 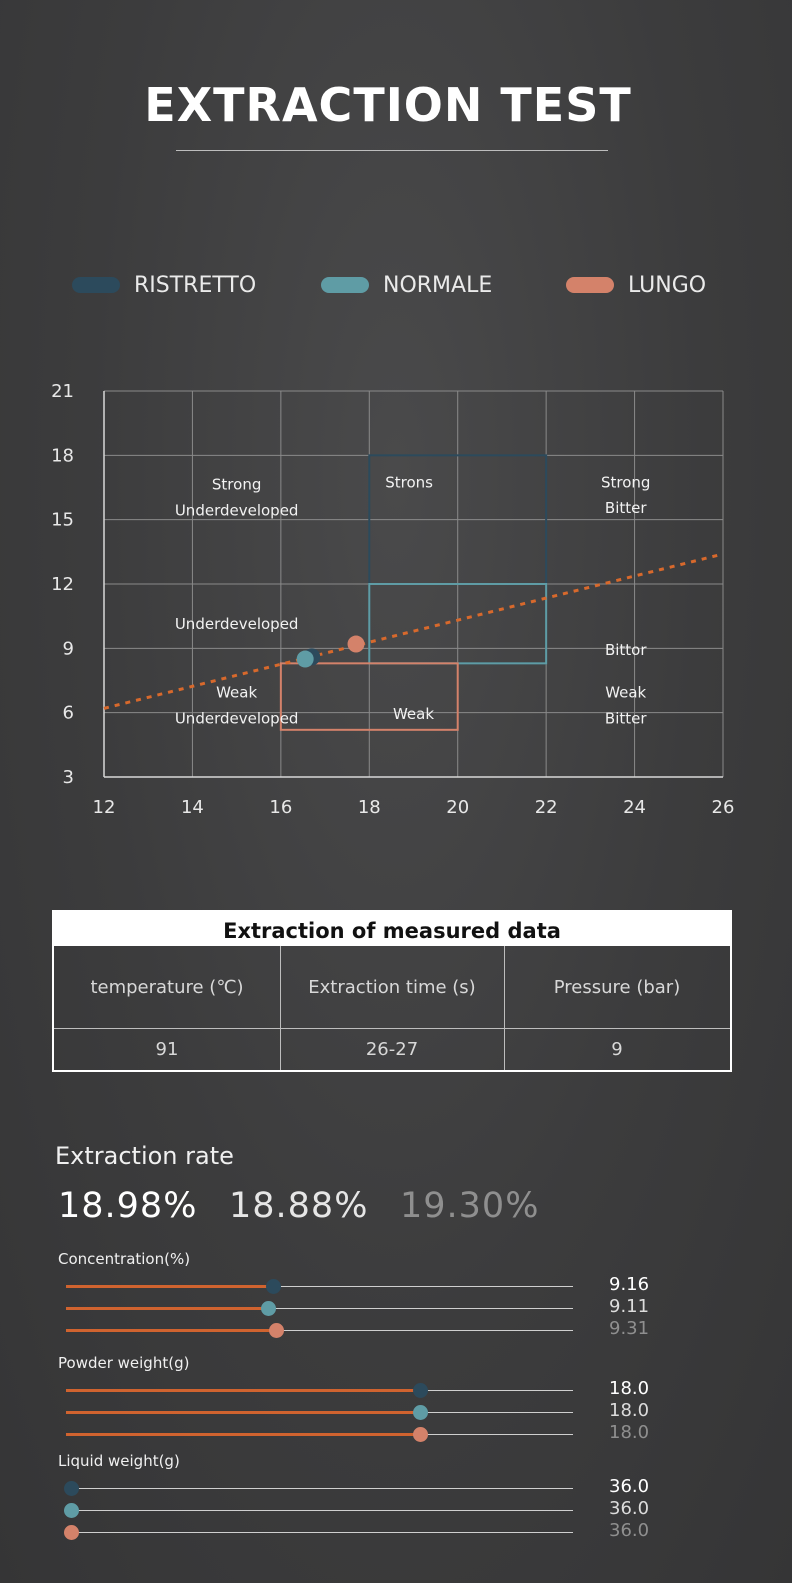 What do you see at coordinates (617, 987) in the screenshot?
I see `table-header-pressure: Pressure (bar)` at bounding box center [617, 987].